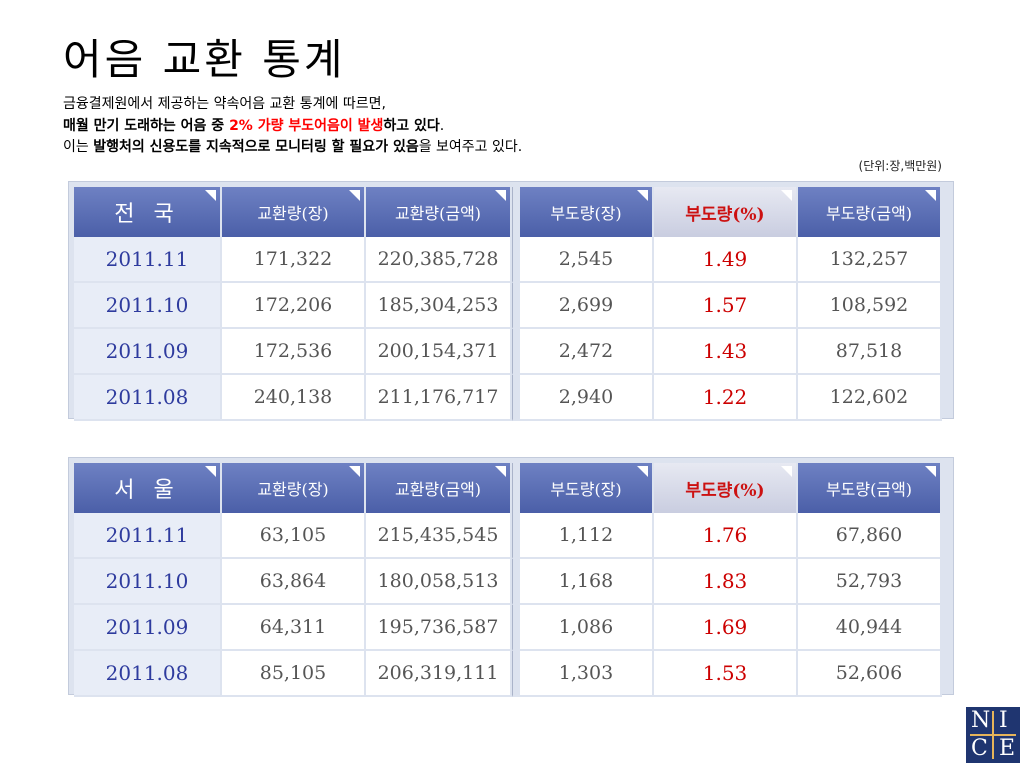 This screenshot has width=1024, height=768. What do you see at coordinates (254, 125) in the screenshot?
I see `intro-line-2: 매월 만기 도래하는 어음 중 2% 가량 부도어음이 발생하고 있다.` at bounding box center [254, 125].